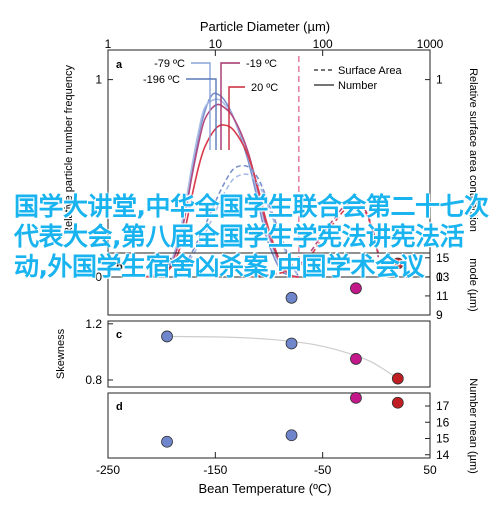 This screenshot has width=498, height=507. I want to click on top-tick-label: 10, so click(216, 44).